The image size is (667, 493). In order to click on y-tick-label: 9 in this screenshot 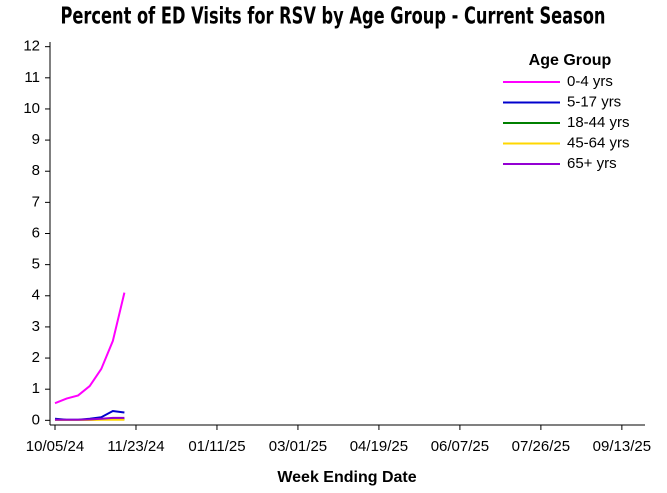, I will do `click(36, 139)`.